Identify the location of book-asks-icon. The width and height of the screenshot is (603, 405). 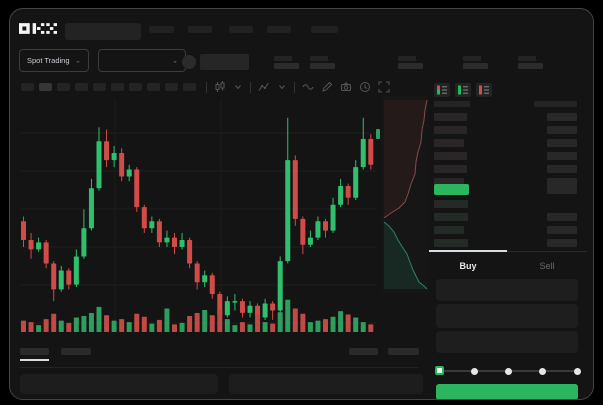
(484, 90).